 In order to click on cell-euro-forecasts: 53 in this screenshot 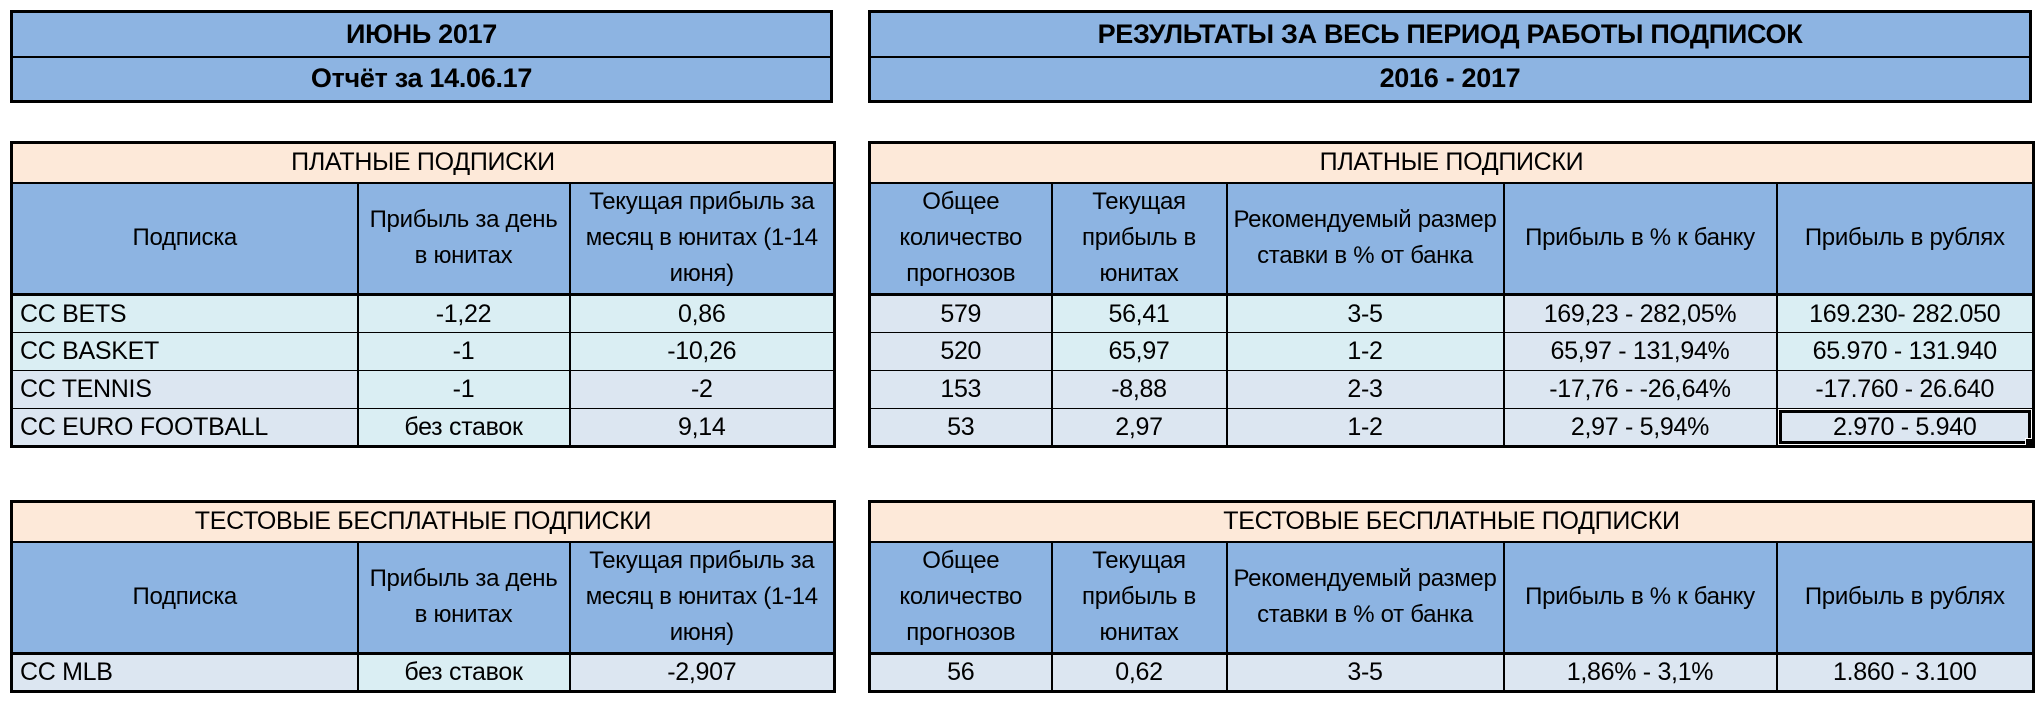, I will do `click(960, 427)`.